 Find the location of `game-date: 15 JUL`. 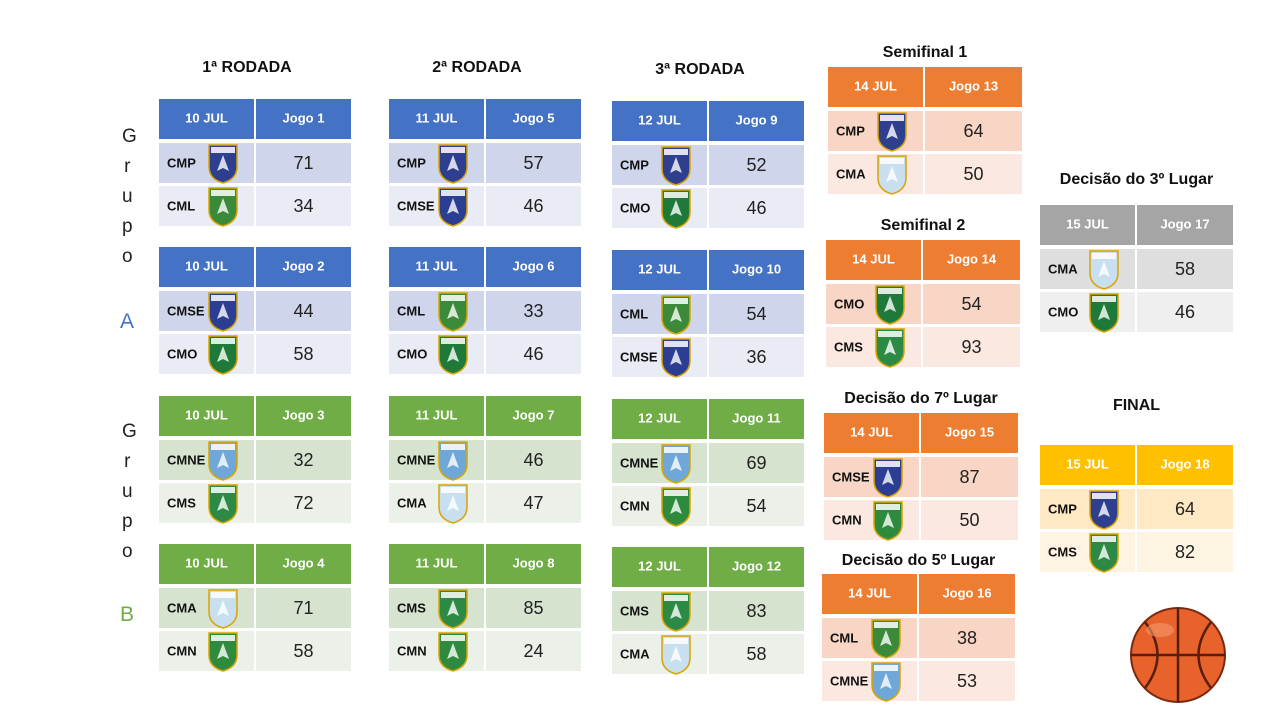

game-date: 15 JUL is located at coordinates (1087, 463).